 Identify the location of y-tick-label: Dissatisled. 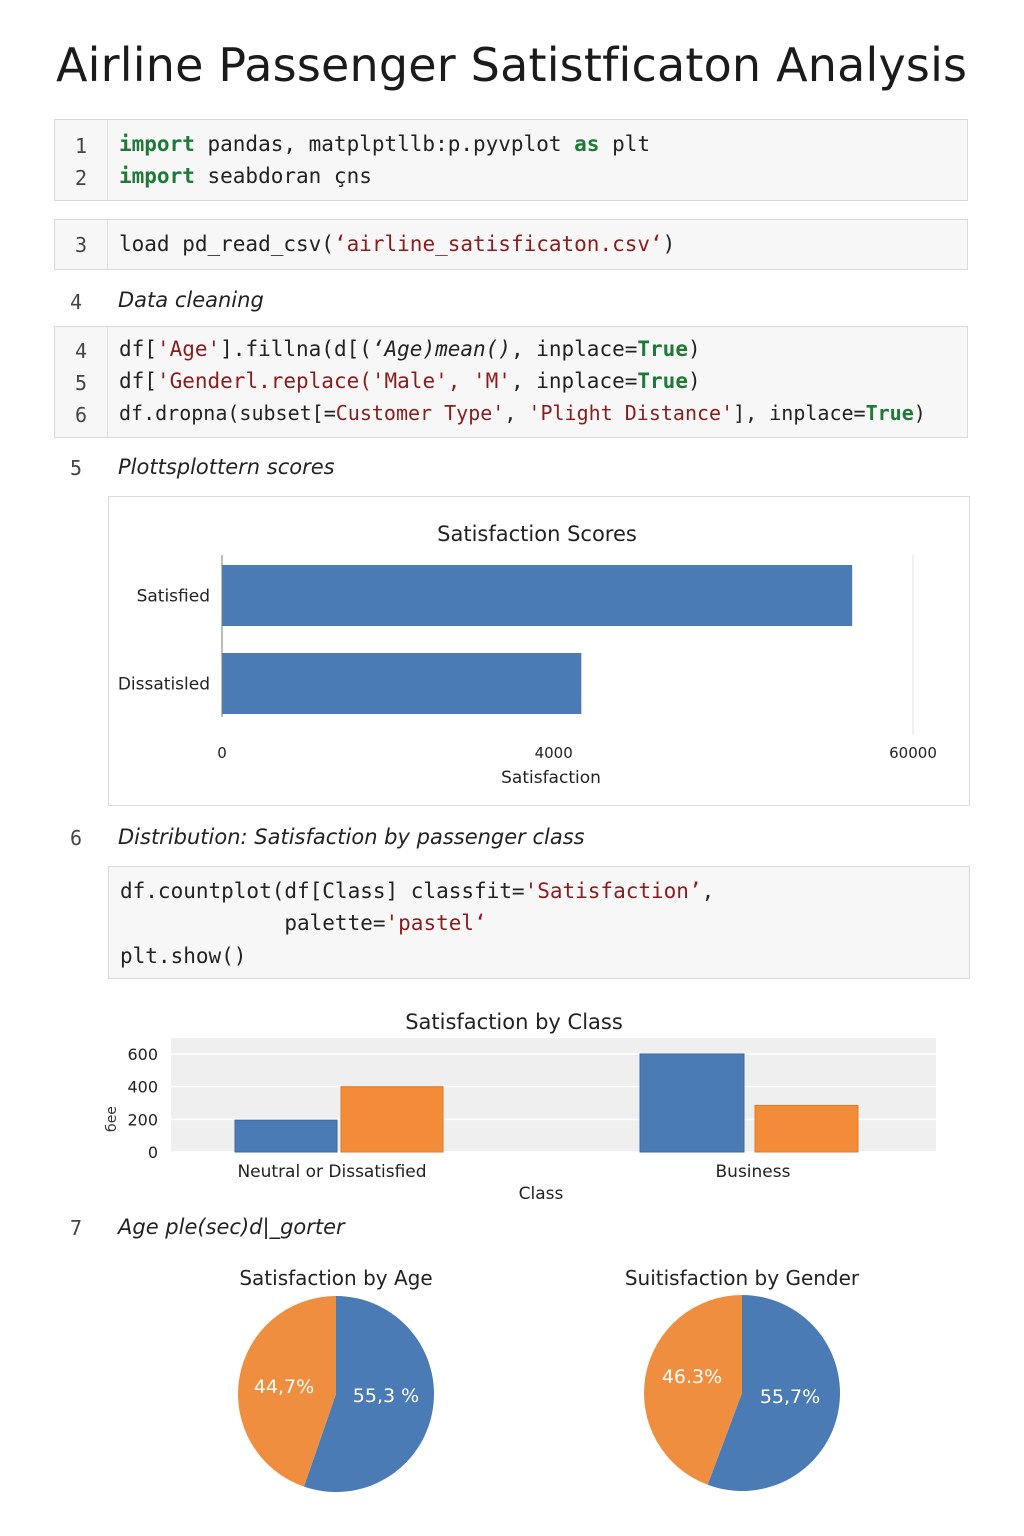
(164, 685).